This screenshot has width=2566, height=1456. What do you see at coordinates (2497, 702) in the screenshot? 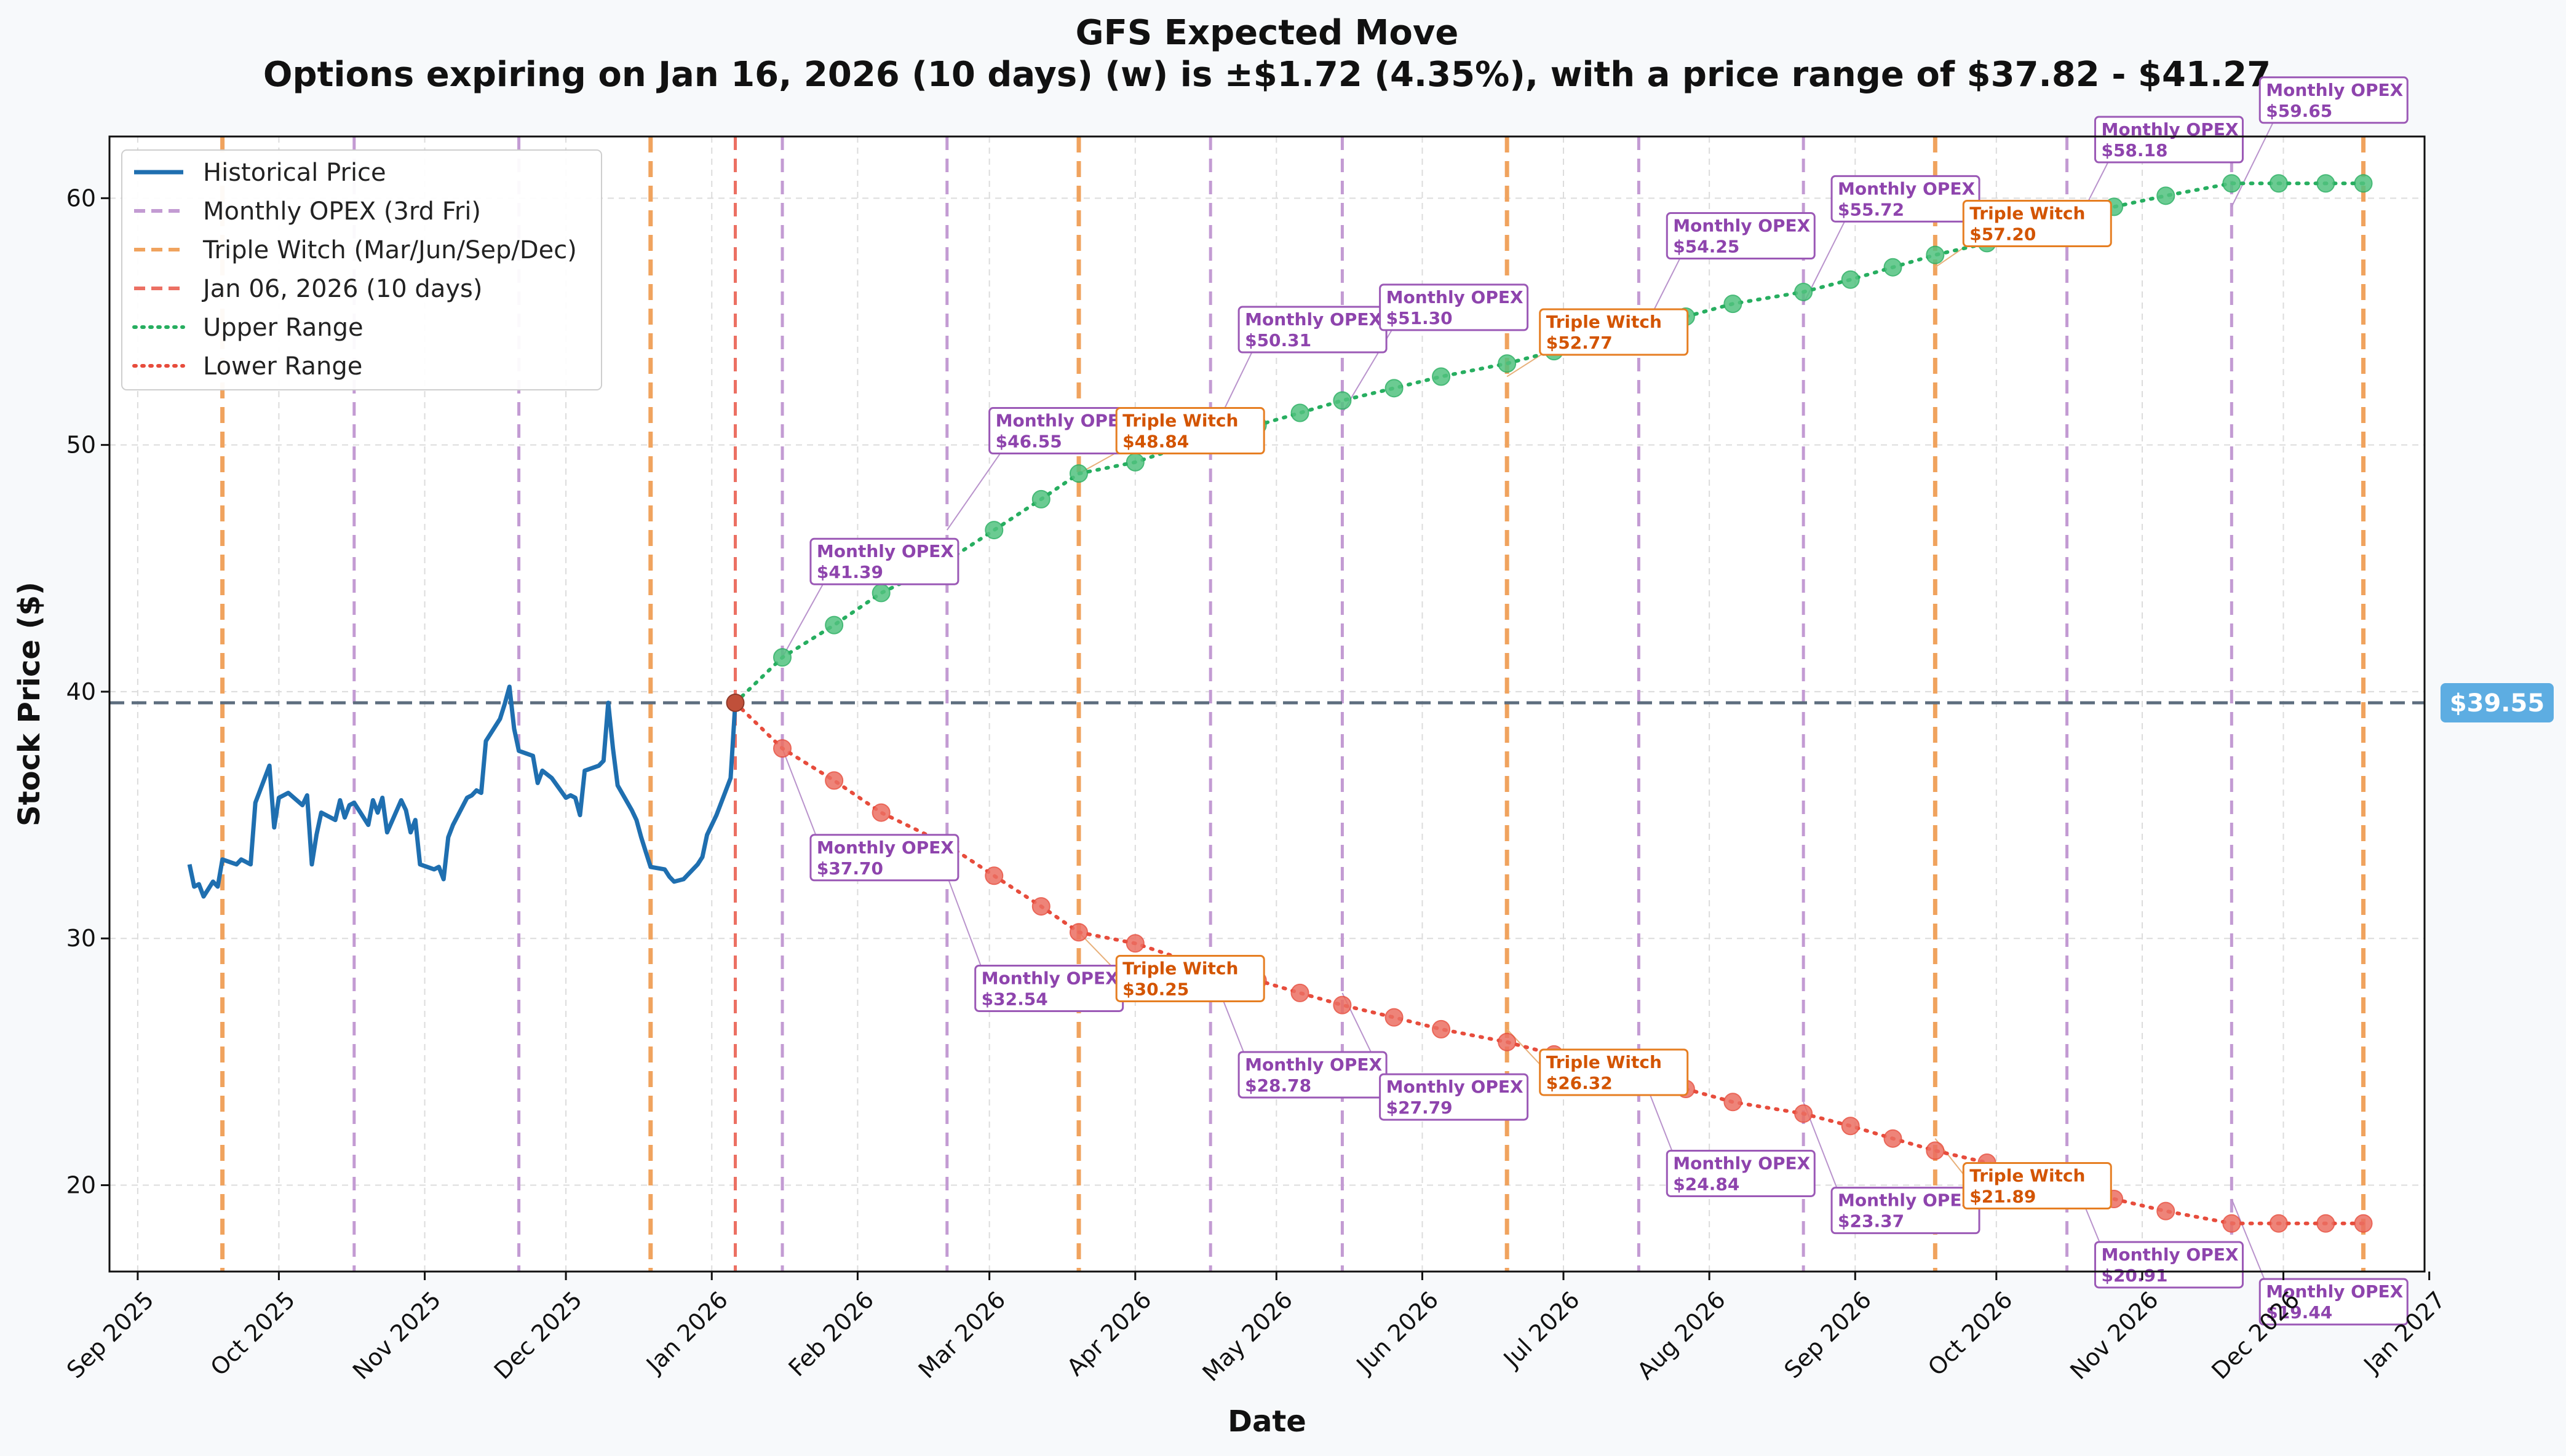
I see `price-tag-box` at bounding box center [2497, 702].